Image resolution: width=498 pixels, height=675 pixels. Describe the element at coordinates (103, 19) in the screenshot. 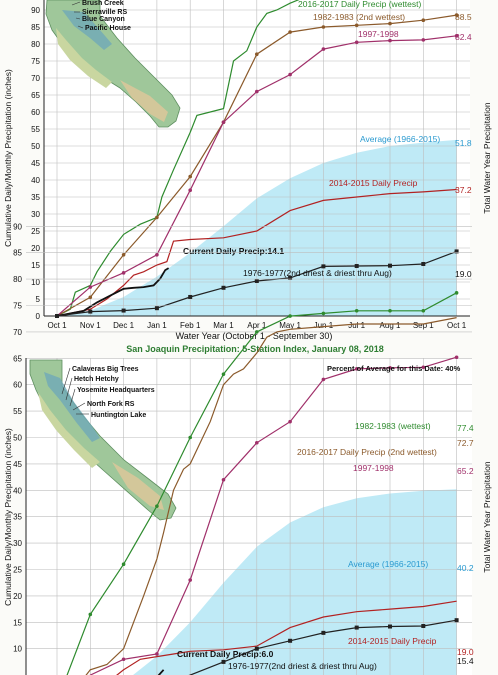

I see `top-map-label-blue-canyon: Blue Canyon` at that location.